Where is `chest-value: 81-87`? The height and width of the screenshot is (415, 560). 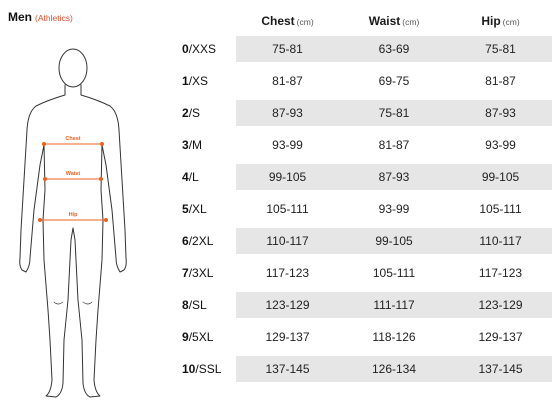 chest-value: 81-87 is located at coordinates (287, 82).